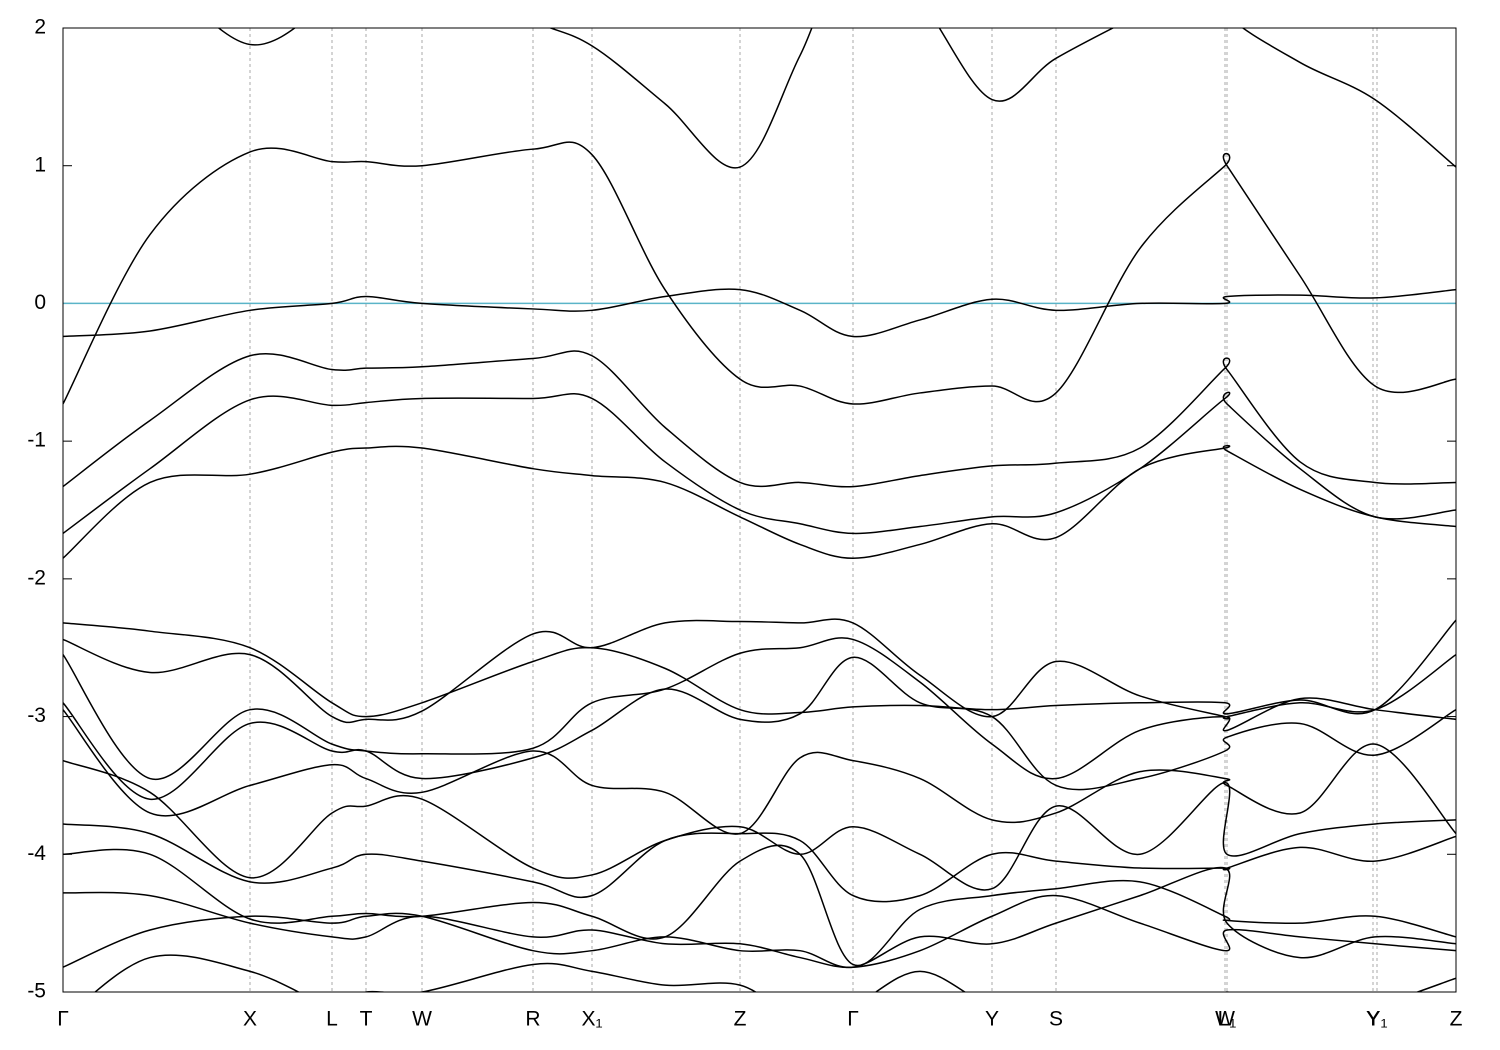  Describe the element at coordinates (40, 27) in the screenshot. I see `y-tick-label: 2` at that location.